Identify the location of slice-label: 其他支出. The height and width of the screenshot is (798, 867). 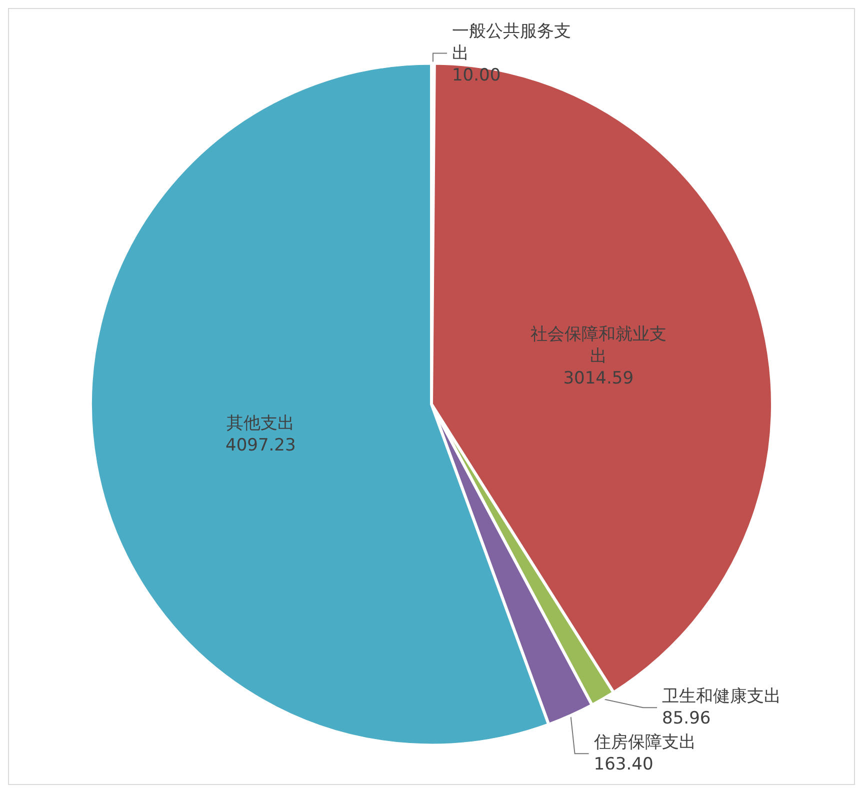
(260, 424).